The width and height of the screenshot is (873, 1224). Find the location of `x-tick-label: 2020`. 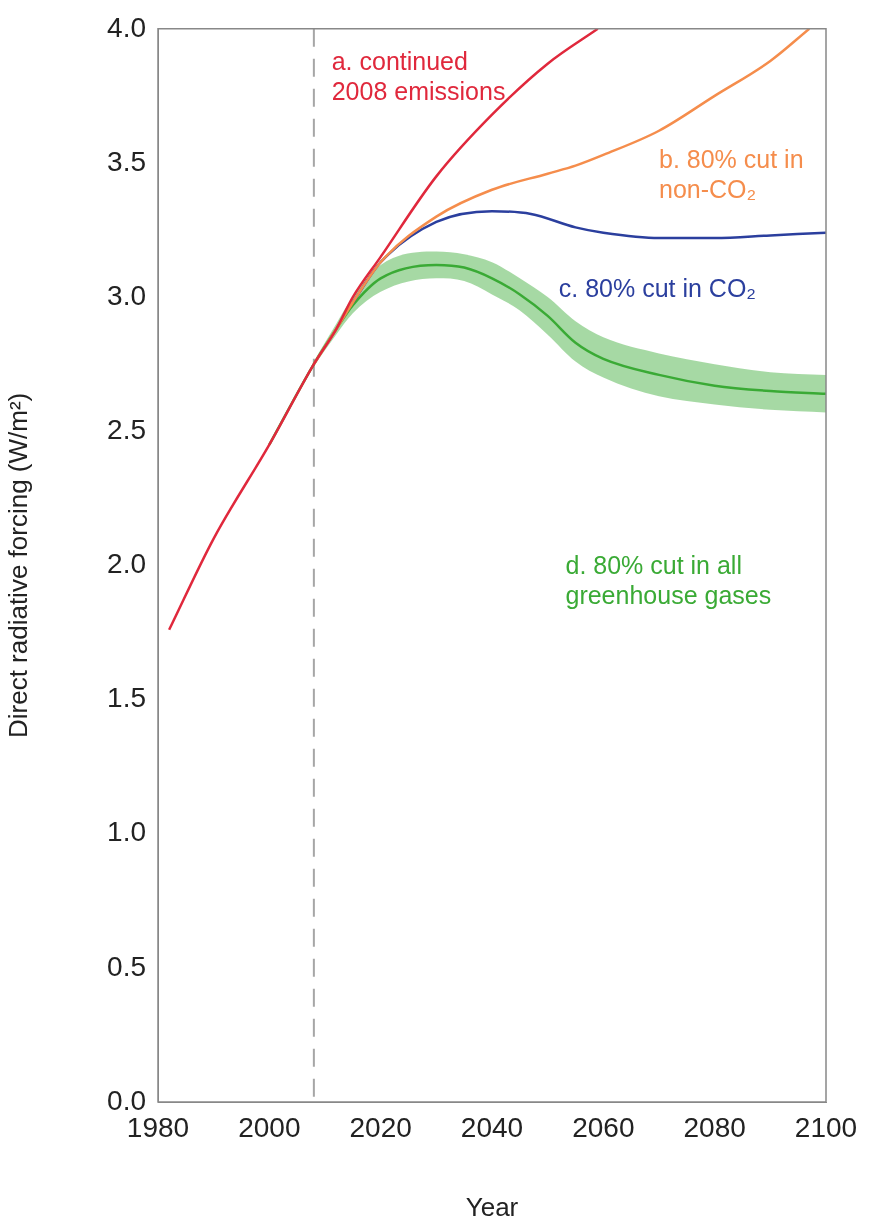

x-tick-label: 2020 is located at coordinates (380, 1127).